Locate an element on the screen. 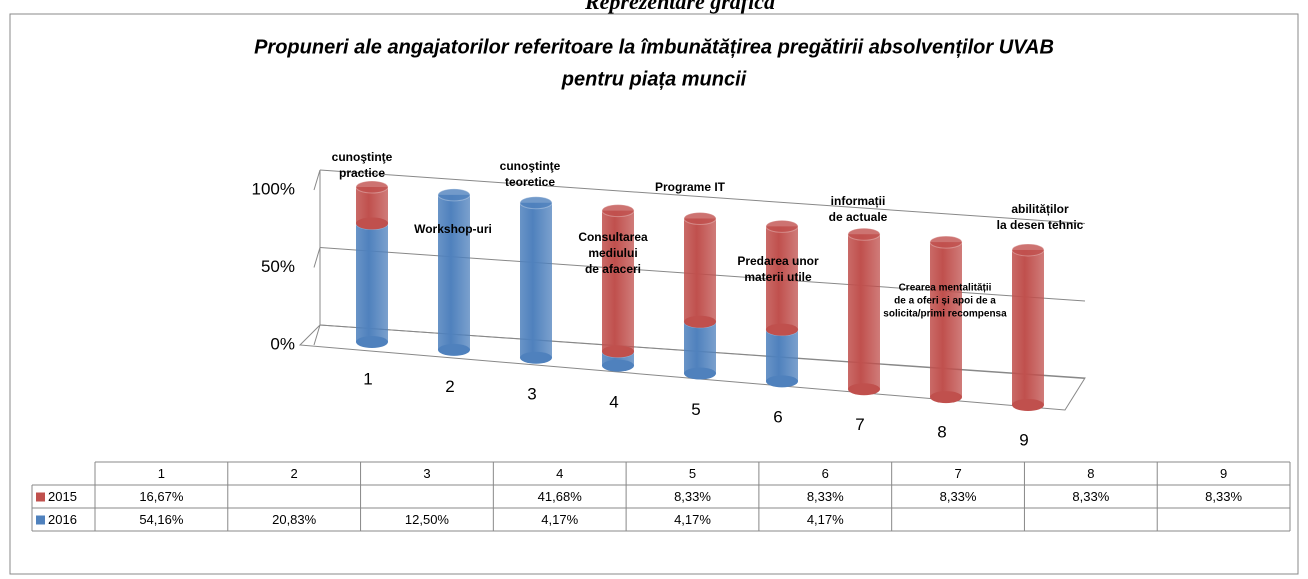 This screenshot has height=579, width=1308. table-header: 7 is located at coordinates (957, 473).